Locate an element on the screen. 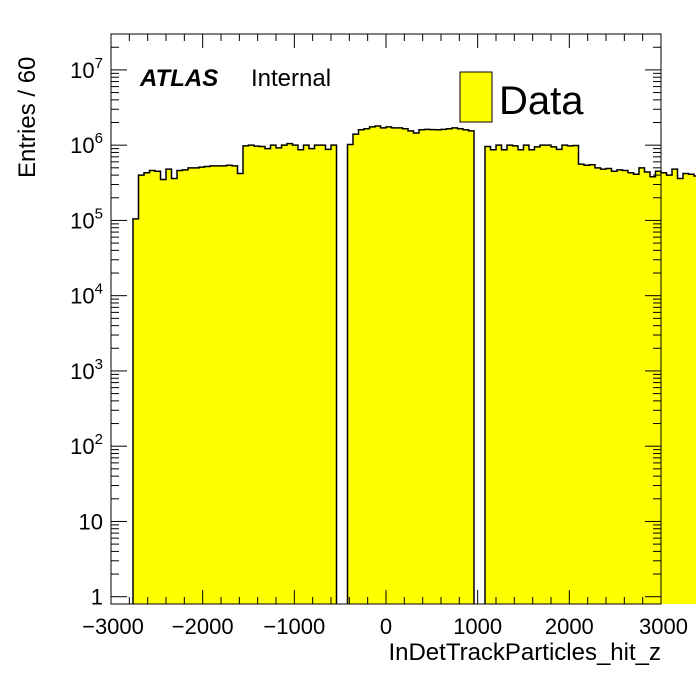  y-tick-label: 10⁶ is located at coordinates (86, 144).